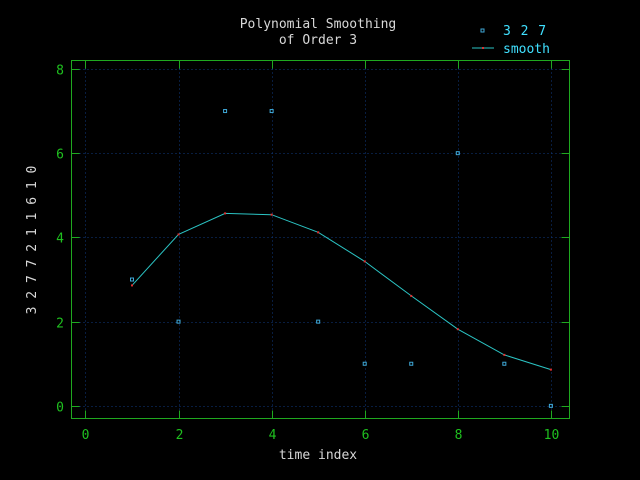 This screenshot has width=640, height=480. I want to click on y-tick-label-1: 2, so click(60, 324).